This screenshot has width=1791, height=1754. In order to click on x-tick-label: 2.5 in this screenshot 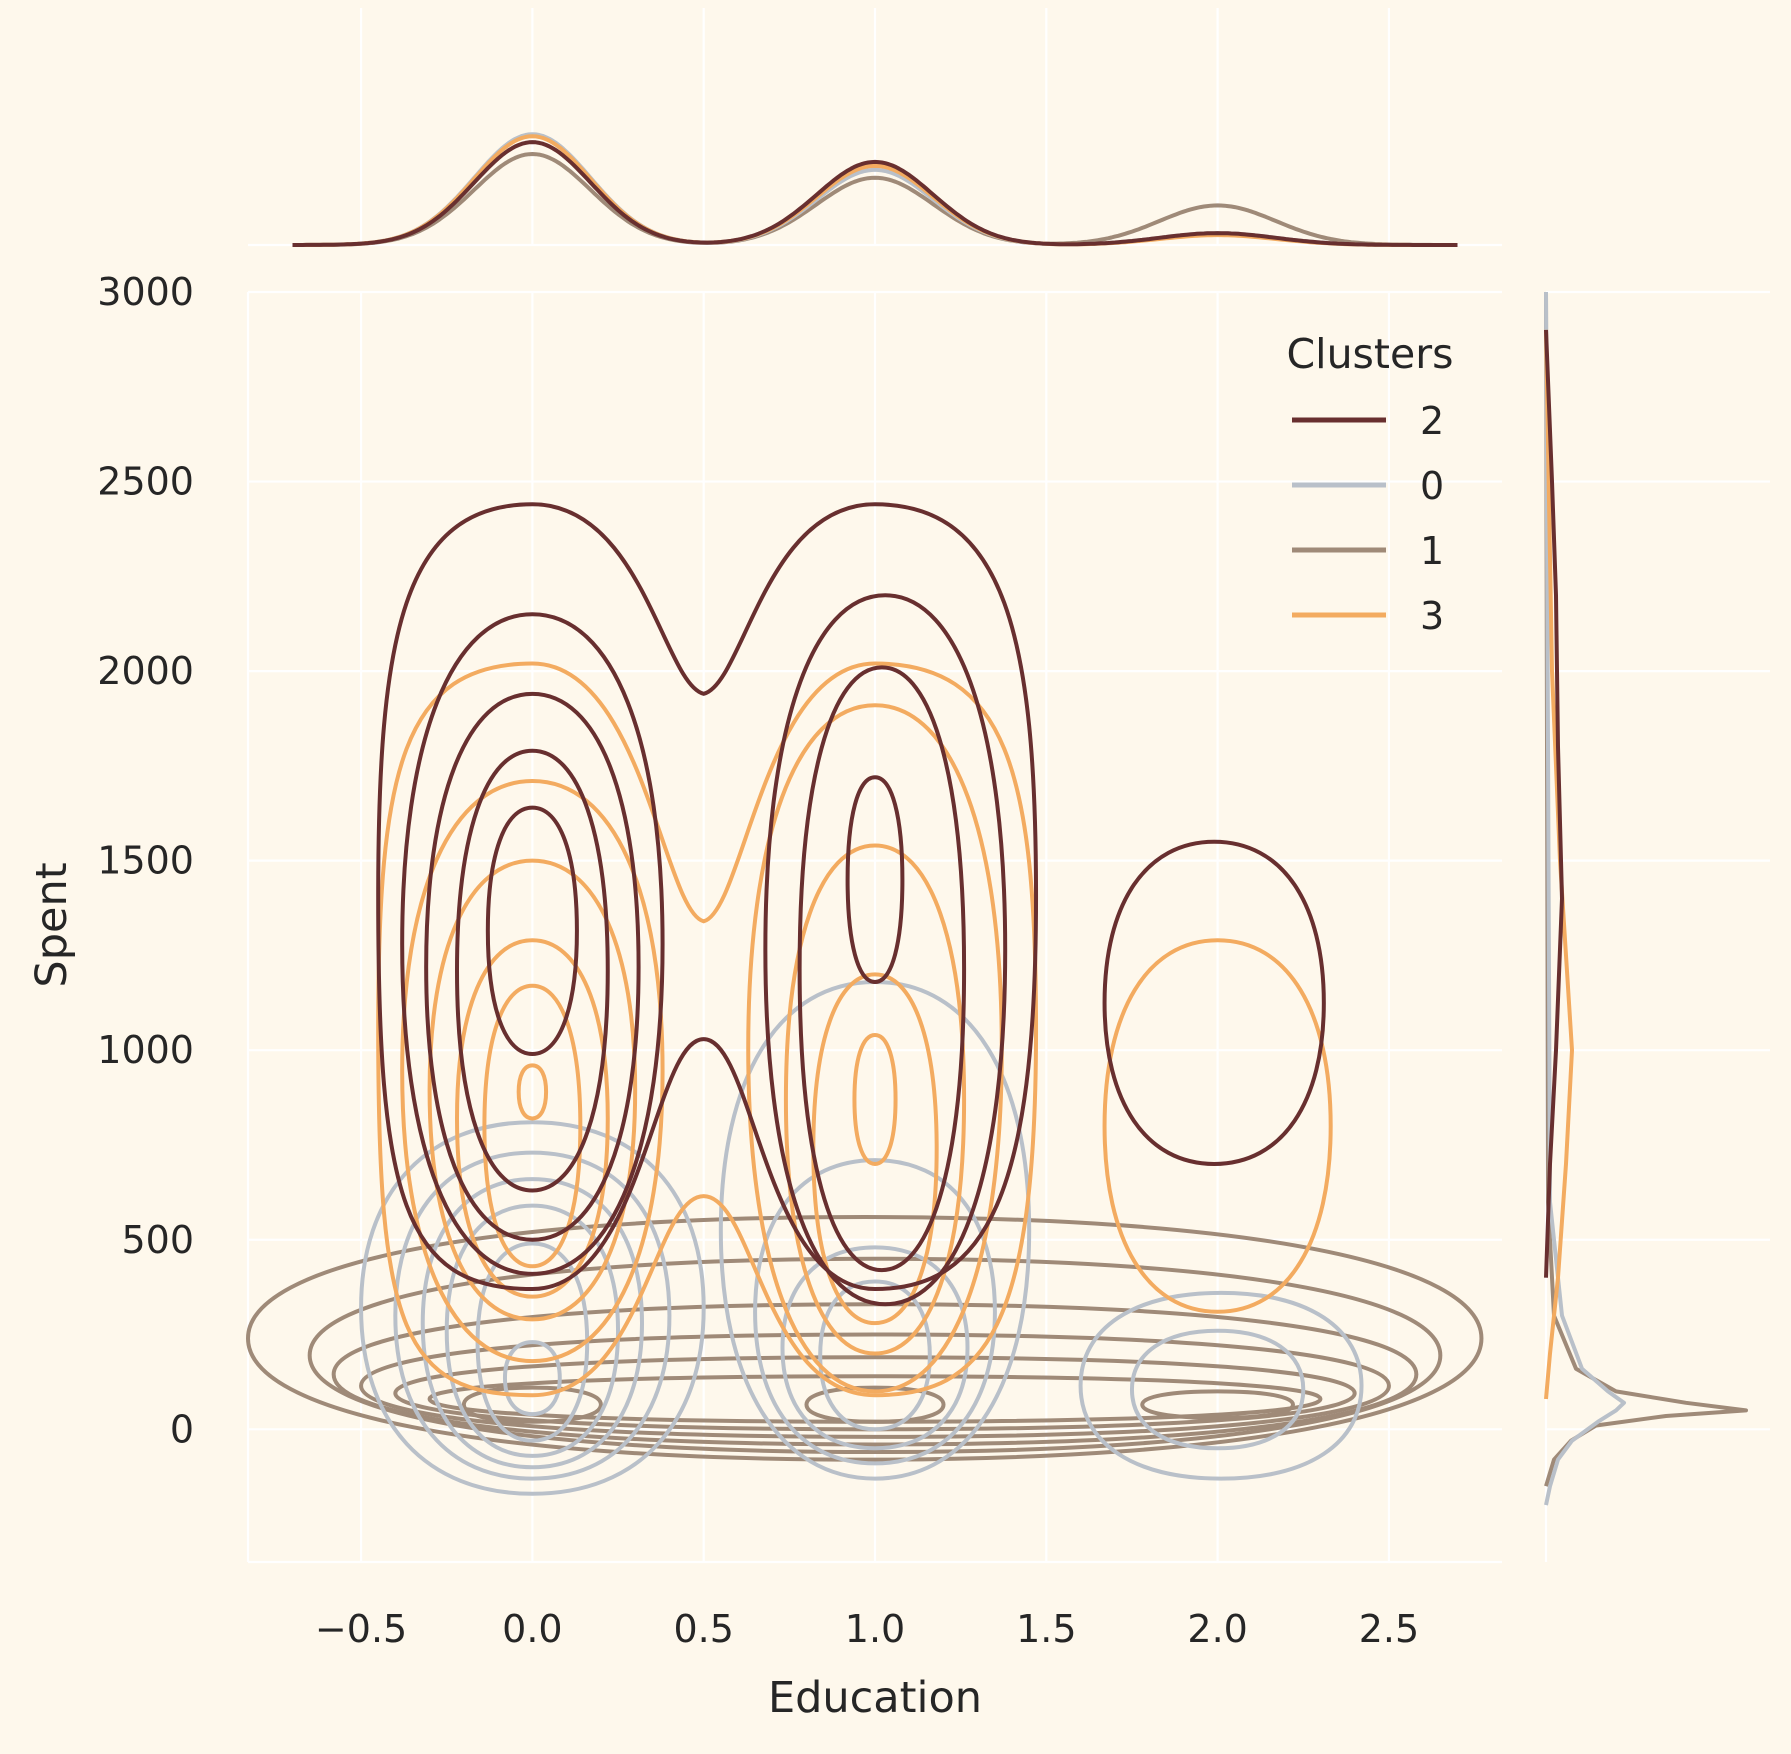, I will do `click(1389, 1629)`.